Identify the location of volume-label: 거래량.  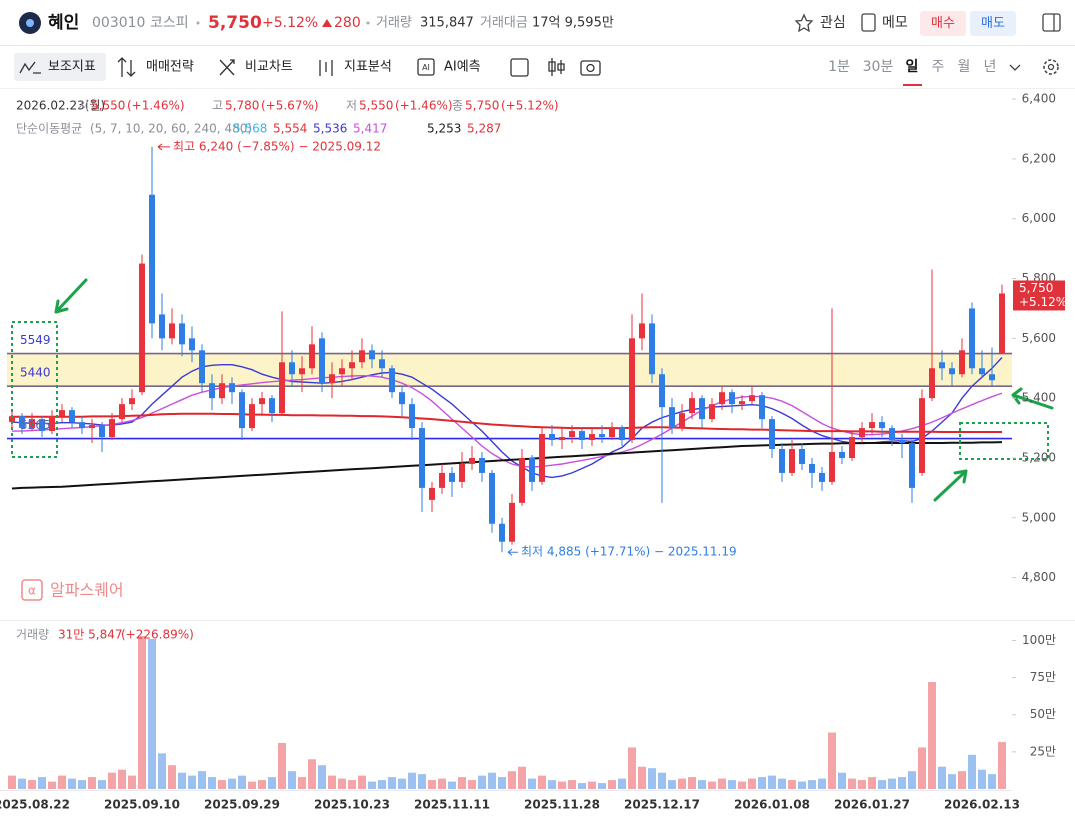
(394, 23).